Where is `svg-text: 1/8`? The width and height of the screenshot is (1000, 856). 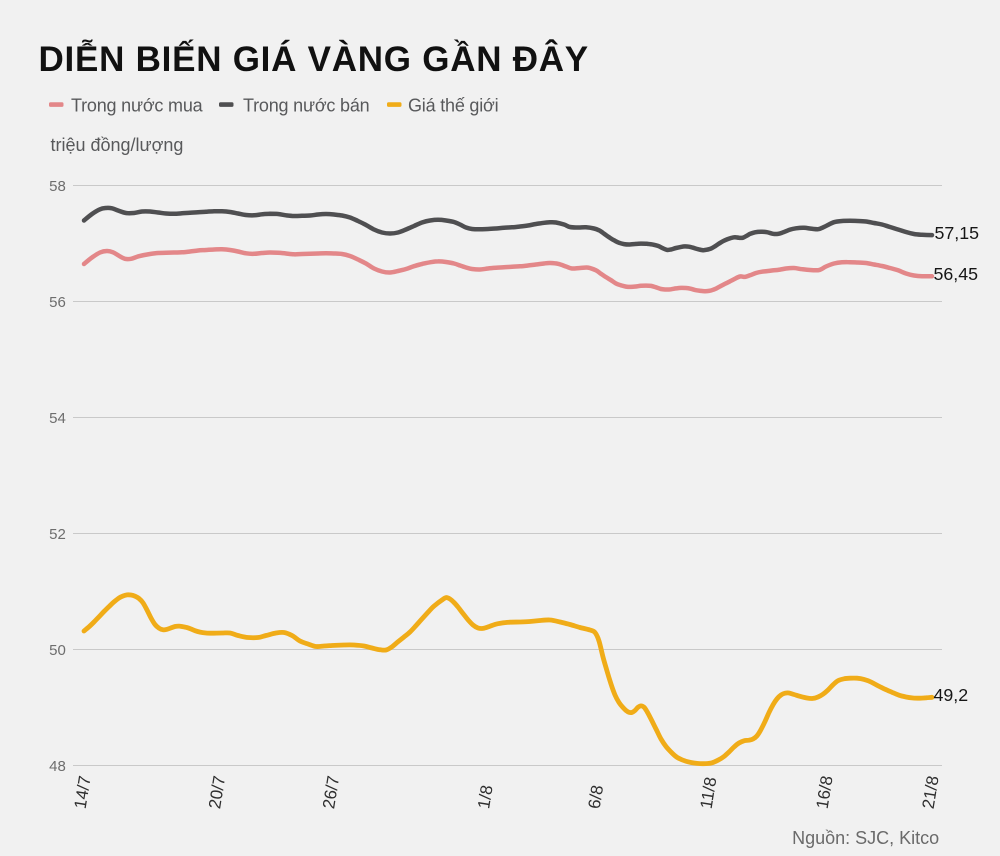 svg-text: 1/8 is located at coordinates (485, 797).